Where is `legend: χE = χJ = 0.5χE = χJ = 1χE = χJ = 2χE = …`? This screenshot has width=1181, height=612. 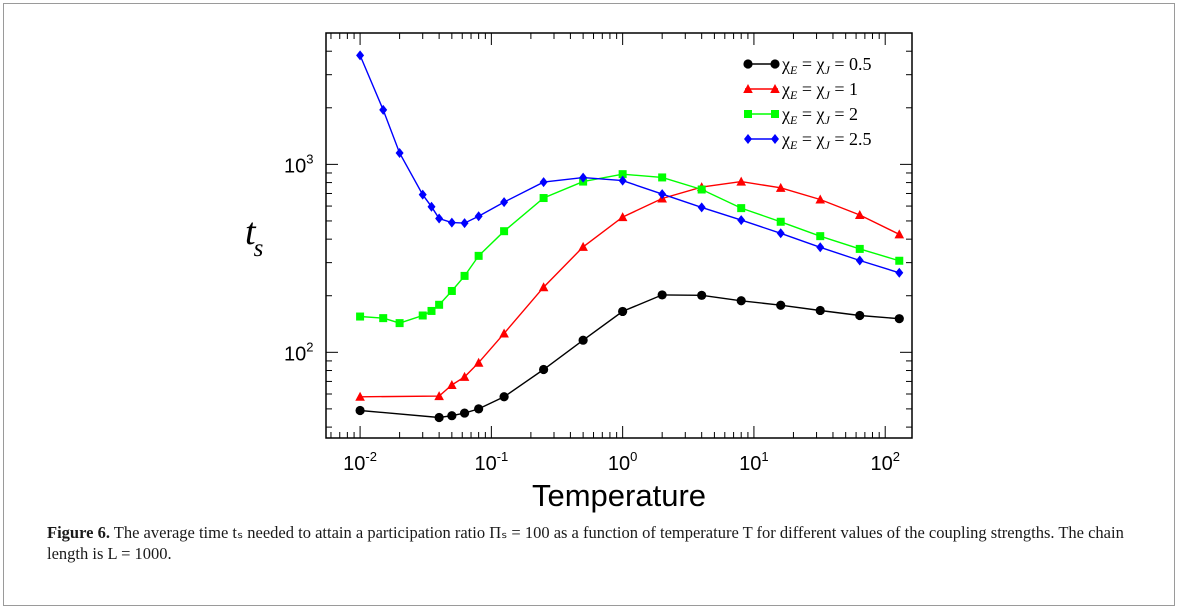 legend: χE = χJ = 0.5χE = χJ = 1χE = χJ = 2χE = … is located at coordinates (807, 103).